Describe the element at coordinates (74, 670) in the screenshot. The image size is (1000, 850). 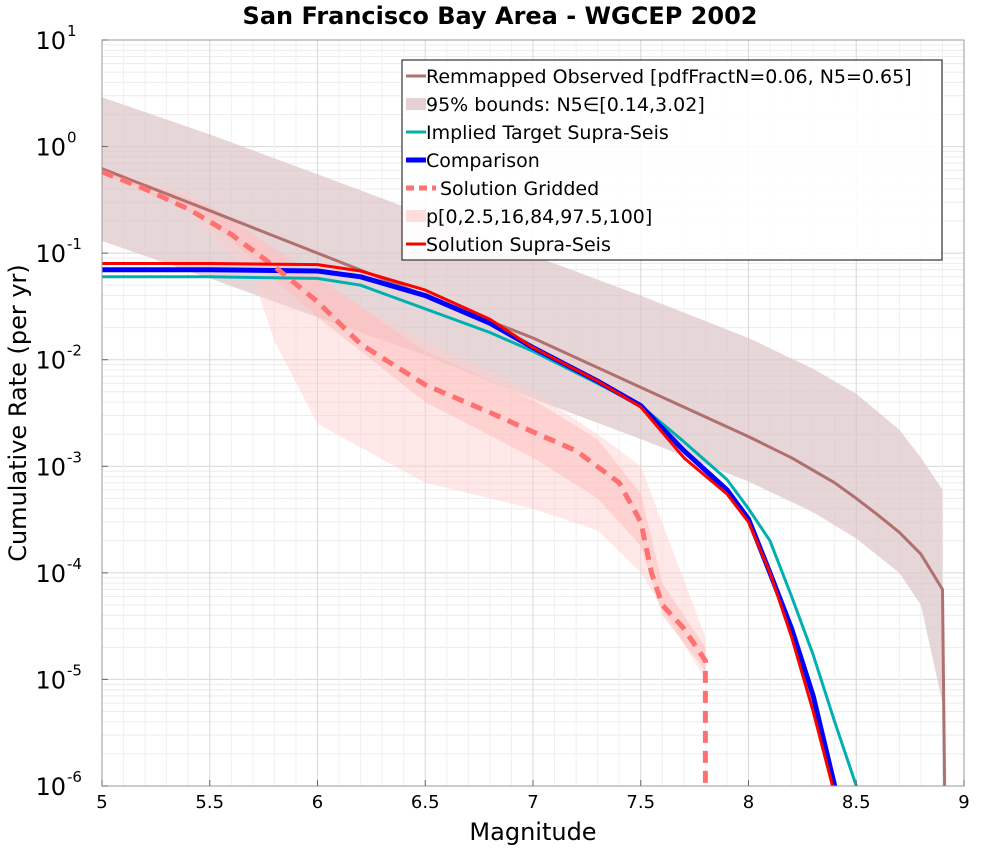
I see `y-tick-exponent: -5` at that location.